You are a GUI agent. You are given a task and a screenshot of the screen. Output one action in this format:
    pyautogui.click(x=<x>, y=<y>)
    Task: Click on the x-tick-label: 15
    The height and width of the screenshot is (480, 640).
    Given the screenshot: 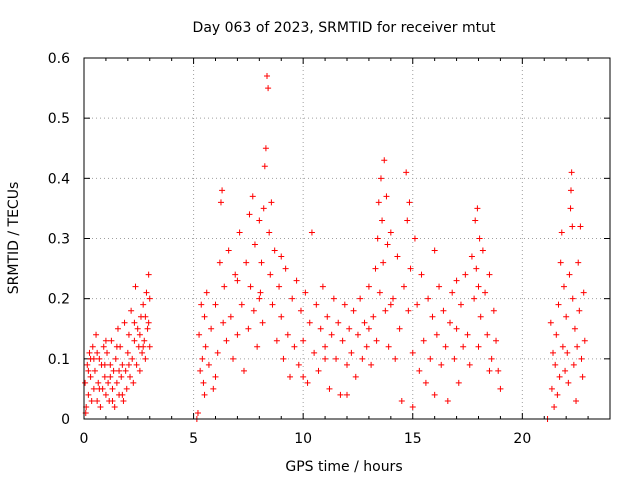 What is the action you would take?
    pyautogui.click(x=413, y=439)
    